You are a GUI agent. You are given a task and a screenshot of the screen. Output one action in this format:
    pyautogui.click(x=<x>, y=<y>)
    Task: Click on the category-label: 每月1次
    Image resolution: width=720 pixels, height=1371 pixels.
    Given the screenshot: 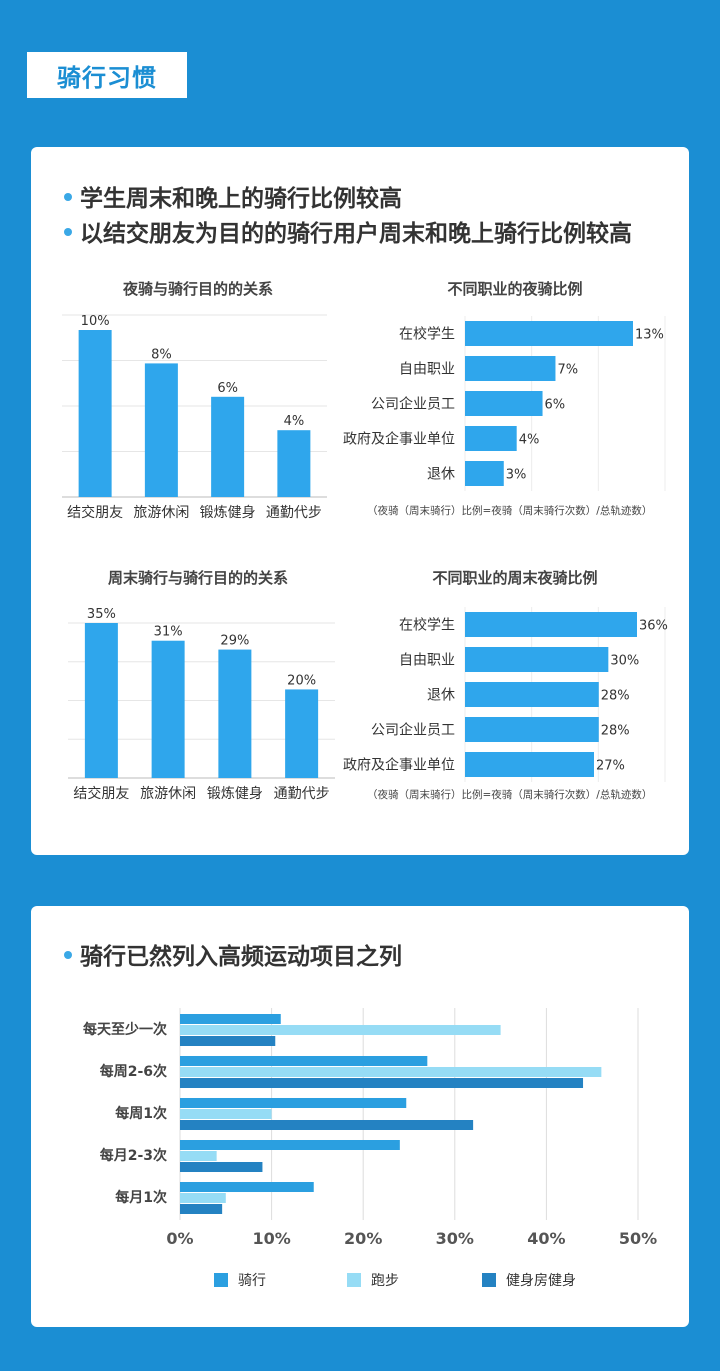 What is the action you would take?
    pyautogui.click(x=141, y=1197)
    